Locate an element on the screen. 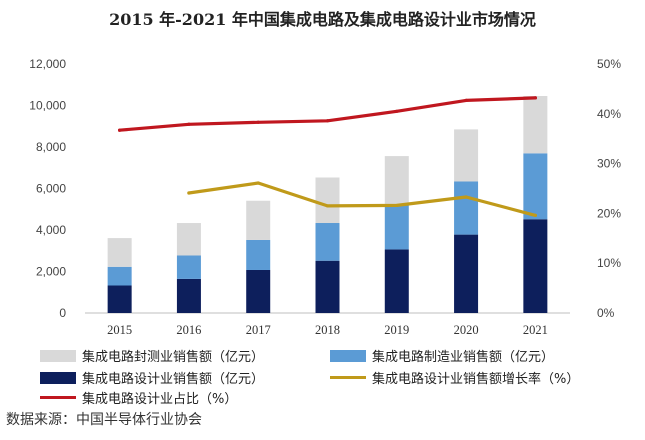  legend-item-design: 集成电路设计业销售额（亿元） is located at coordinates (152, 377).